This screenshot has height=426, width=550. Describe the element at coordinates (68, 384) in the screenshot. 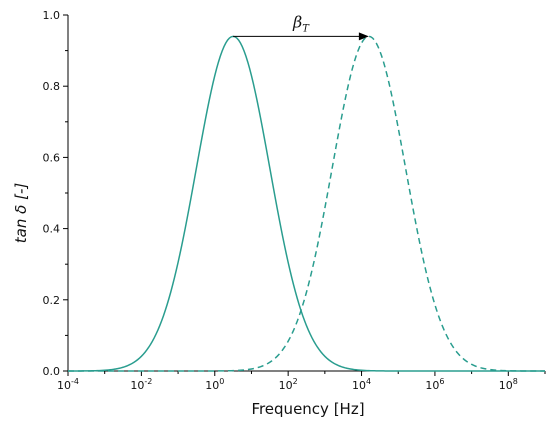

I see `x-tick-label: 10⁻⁴` at that location.